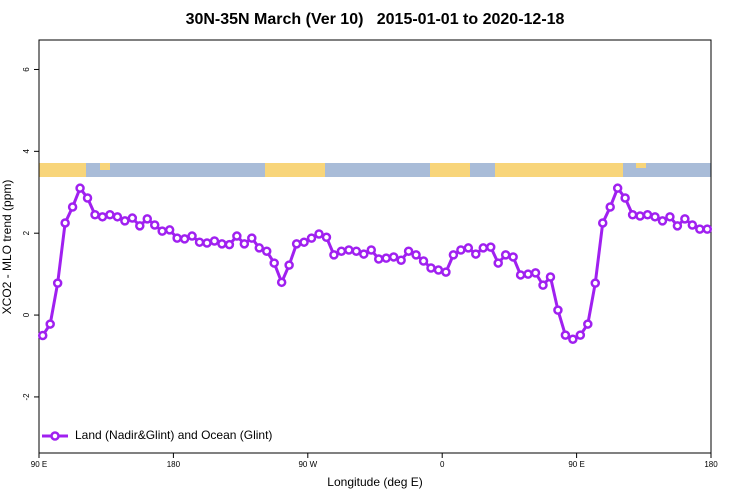 Image resolution: width=750 pixels, height=500 pixels. Describe the element at coordinates (26, 151) in the screenshot. I see `y-tick-label: 4` at that location.